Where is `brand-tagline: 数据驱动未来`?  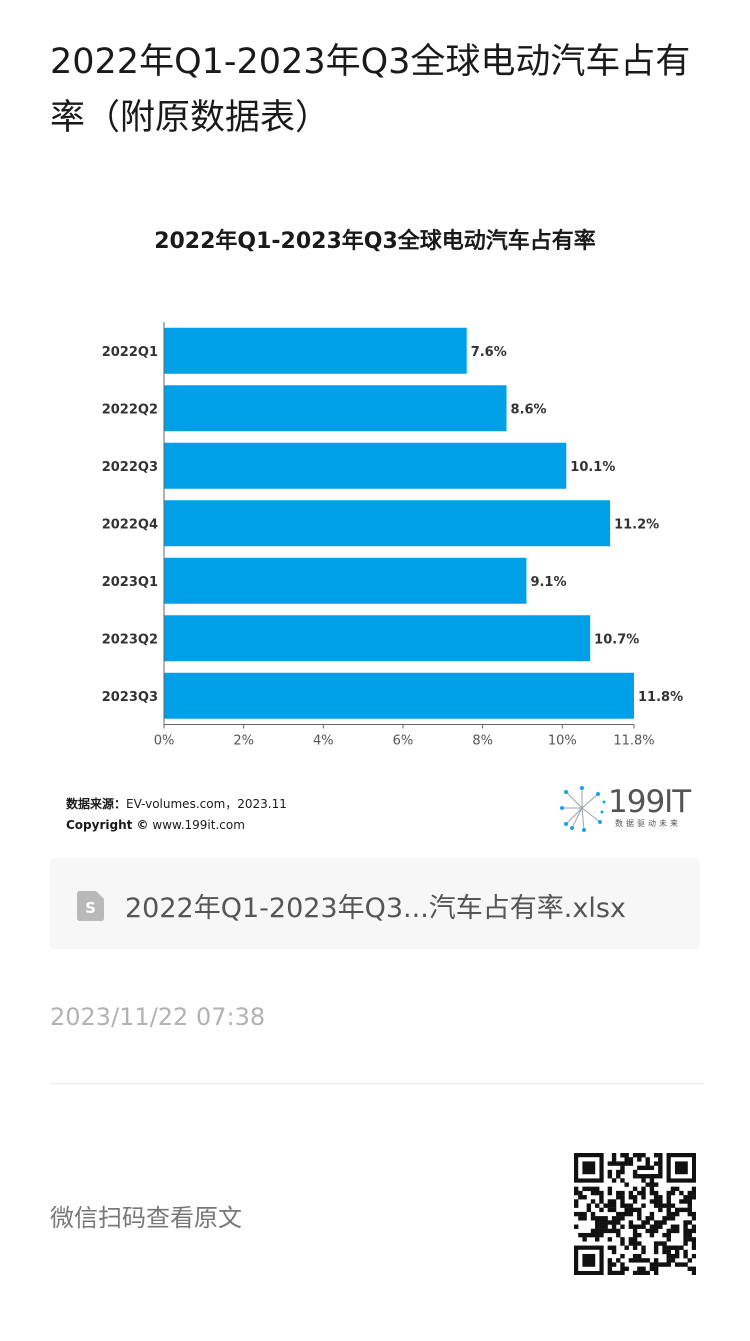
brand-tagline: 数据驱动未来 is located at coordinates (648, 823).